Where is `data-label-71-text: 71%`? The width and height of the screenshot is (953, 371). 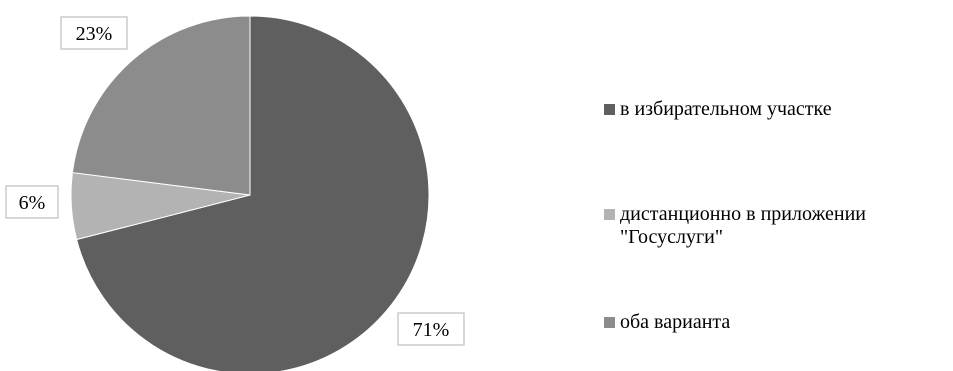
data-label-71-text: 71% is located at coordinates (431, 330).